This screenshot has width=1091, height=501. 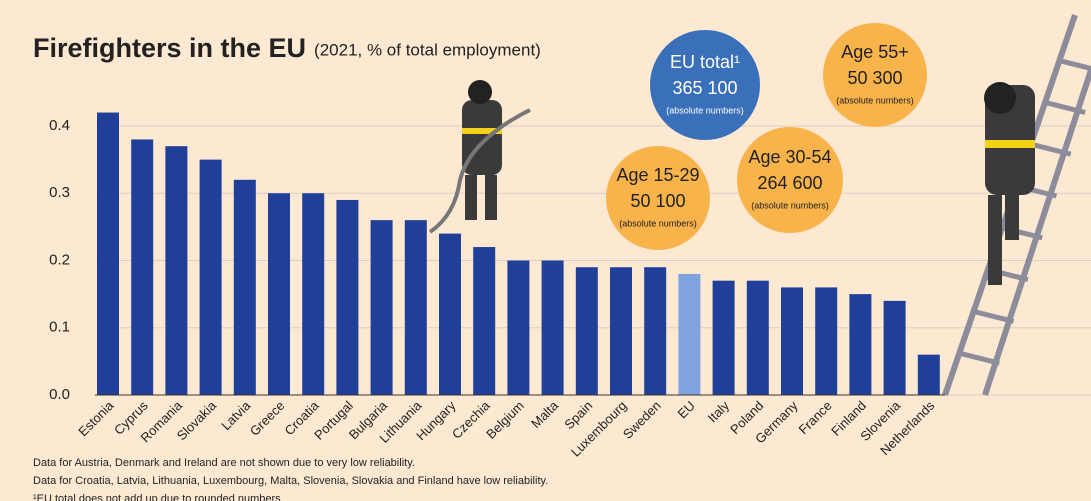 I want to click on chart-title: Firefighters in the EU, so click(x=169, y=48).